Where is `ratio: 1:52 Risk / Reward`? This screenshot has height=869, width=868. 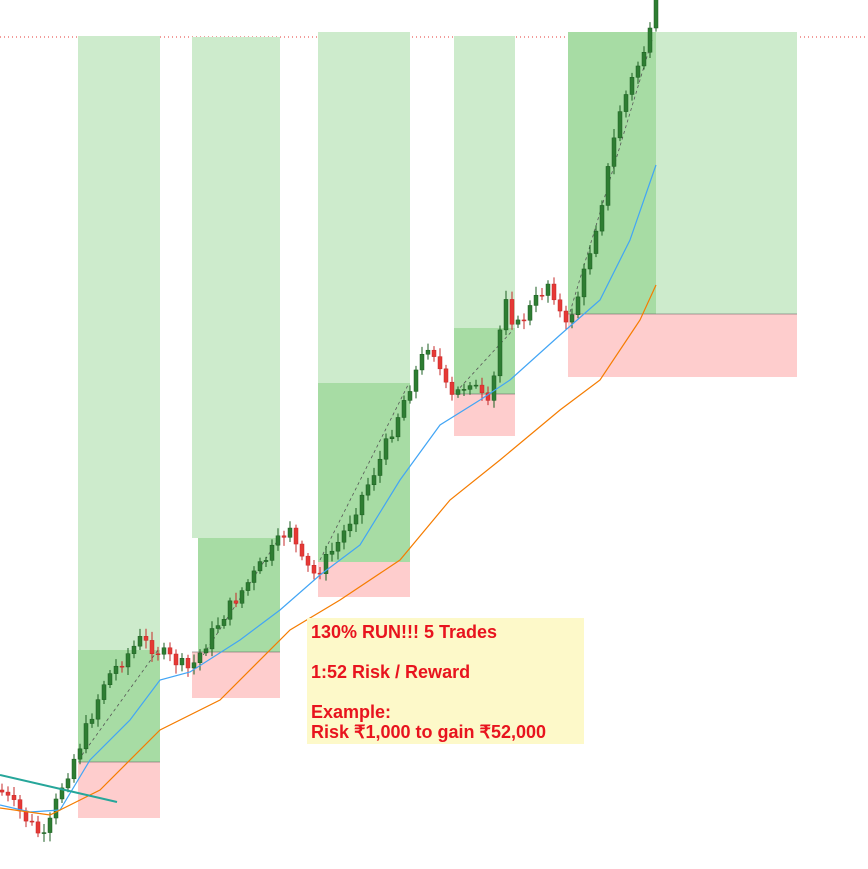 ratio: 1:52 Risk / Reward is located at coordinates (391, 672).